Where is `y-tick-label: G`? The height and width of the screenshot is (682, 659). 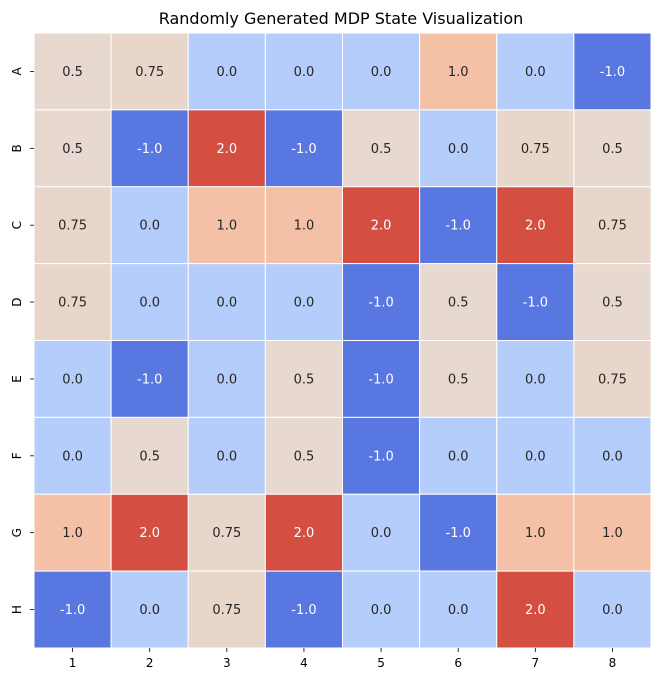 y-tick-label: G is located at coordinates (17, 532).